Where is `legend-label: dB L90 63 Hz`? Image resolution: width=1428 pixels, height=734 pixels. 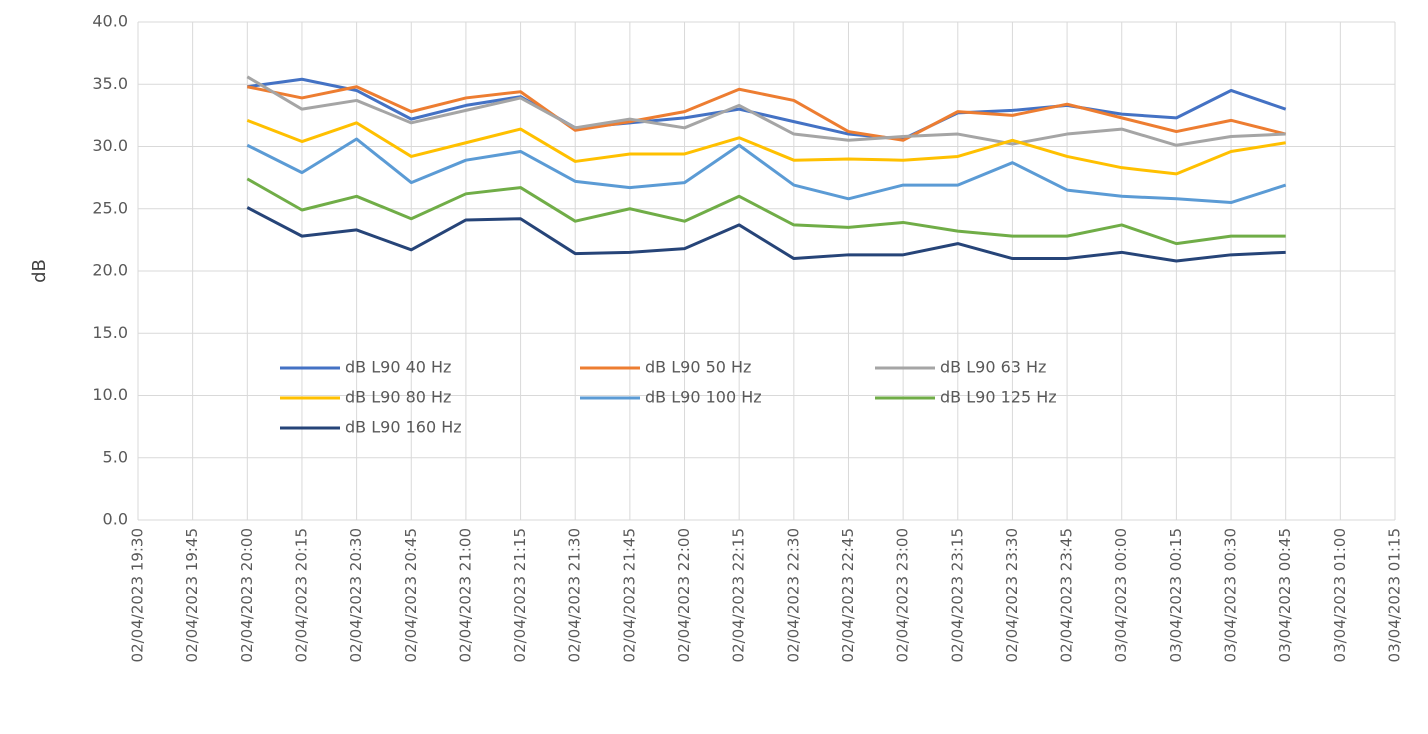
legend-label: dB L90 63 Hz is located at coordinates (993, 367).